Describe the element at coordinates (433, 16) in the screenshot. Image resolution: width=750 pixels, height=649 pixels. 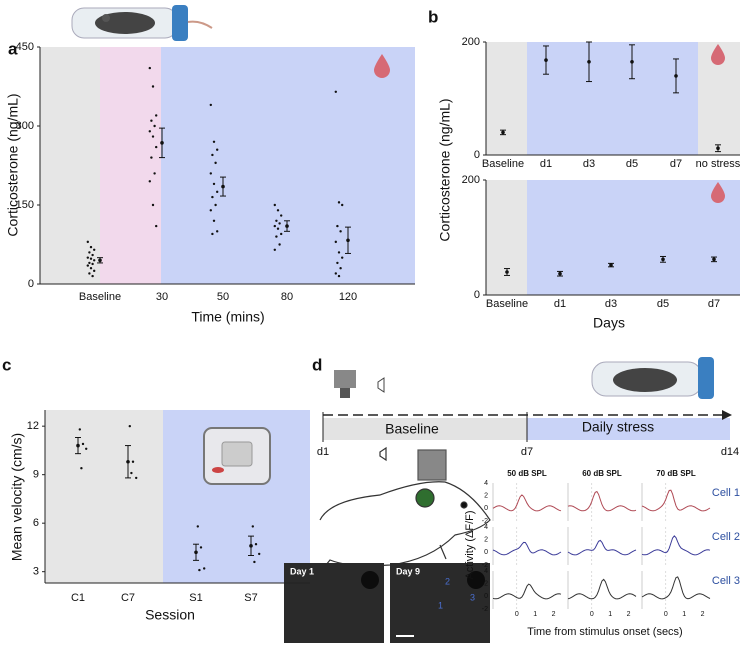
I see `panel-letter: b` at that location.